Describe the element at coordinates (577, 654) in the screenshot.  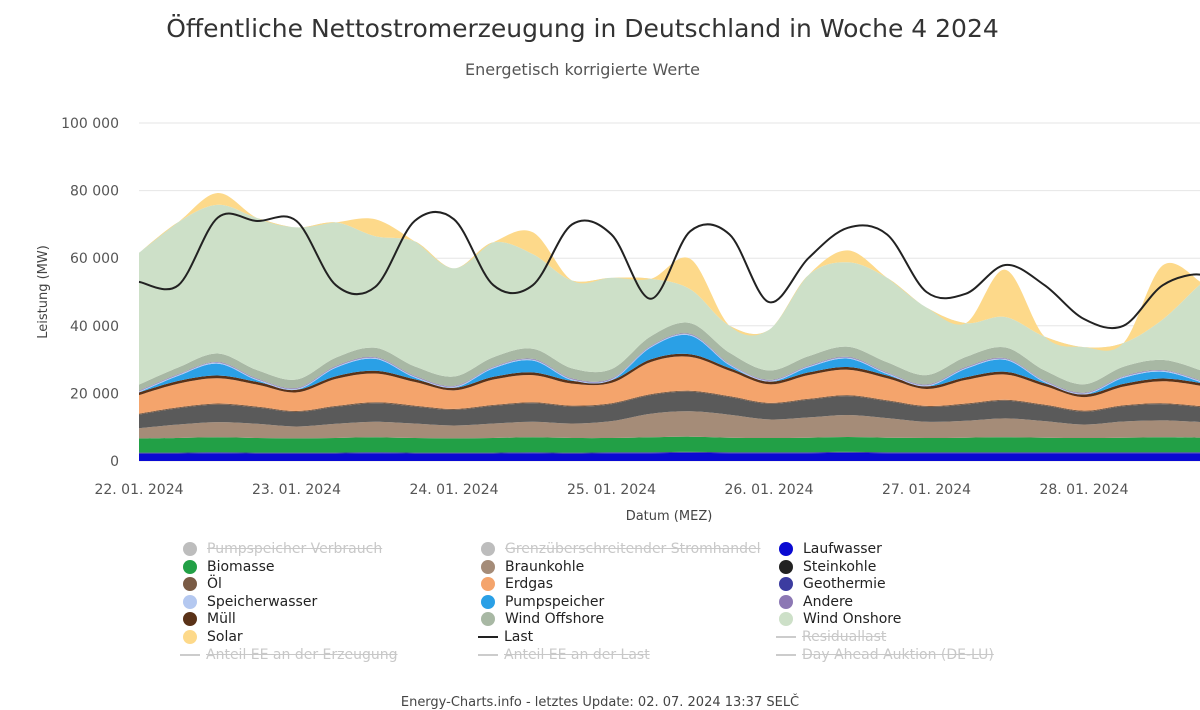
I see `legend-label: Anteil EE an der Last` at that location.